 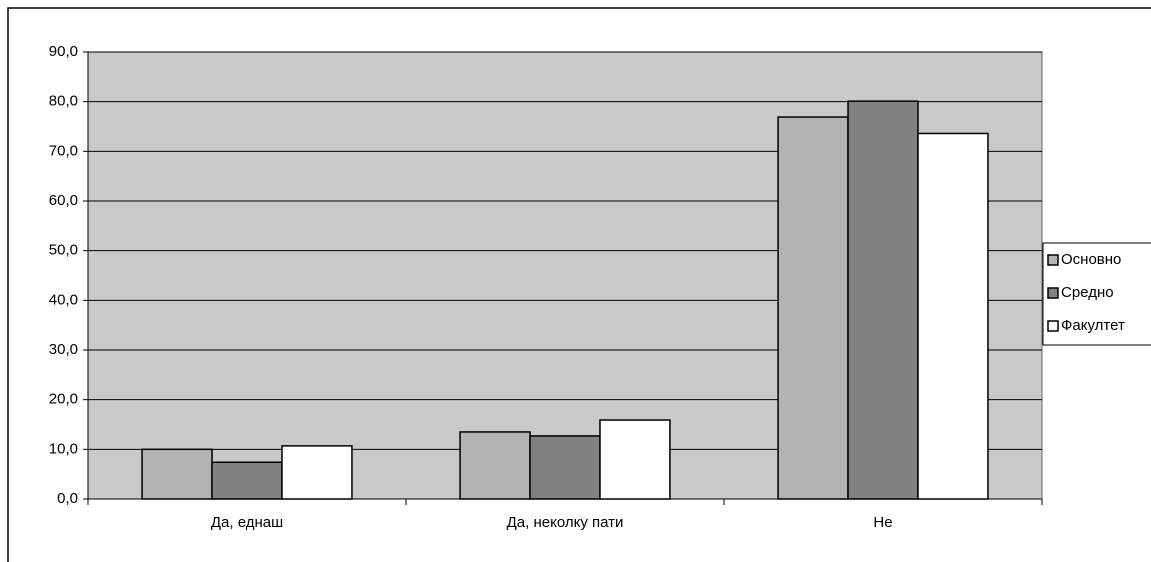 I want to click on y-tick-label: 50,0, so click(x=63, y=250).